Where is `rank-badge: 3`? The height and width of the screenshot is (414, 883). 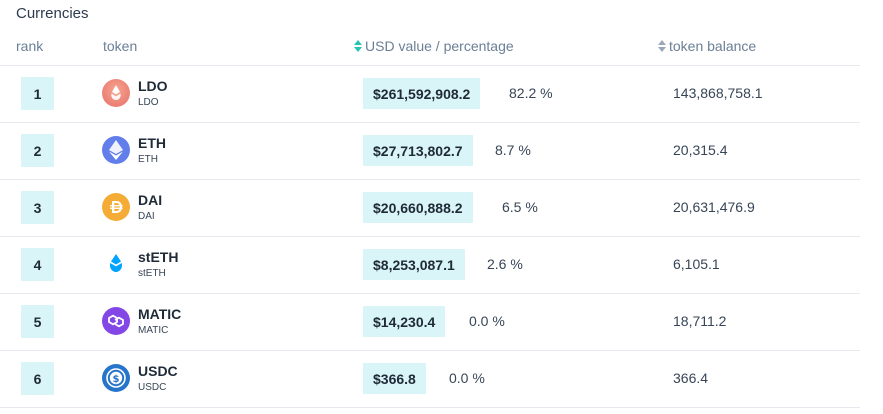
rank-badge: 3 is located at coordinates (37, 207).